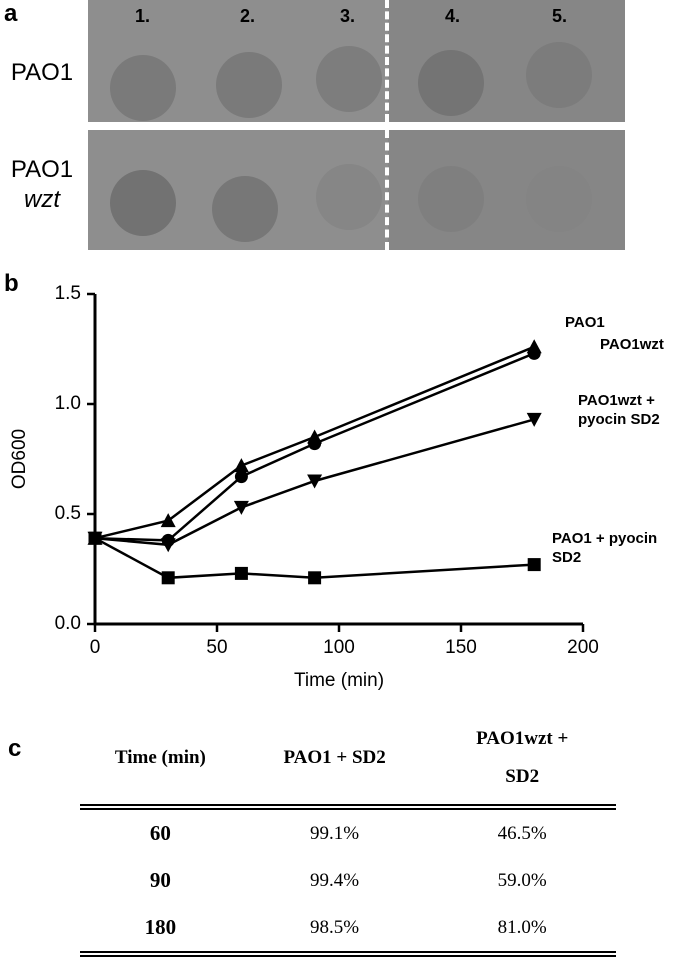 The height and width of the screenshot is (967, 680). What do you see at coordinates (335, 833) in the screenshot?
I see `table-cell: 99.1%` at bounding box center [335, 833].